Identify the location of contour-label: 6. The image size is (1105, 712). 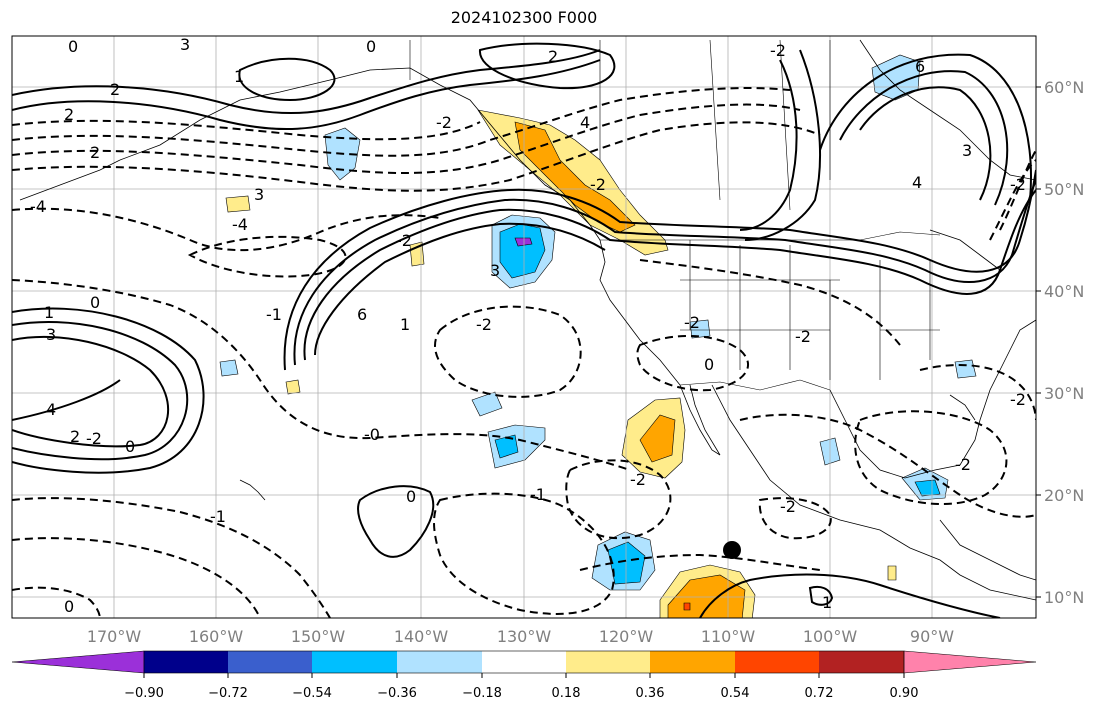
(920, 66).